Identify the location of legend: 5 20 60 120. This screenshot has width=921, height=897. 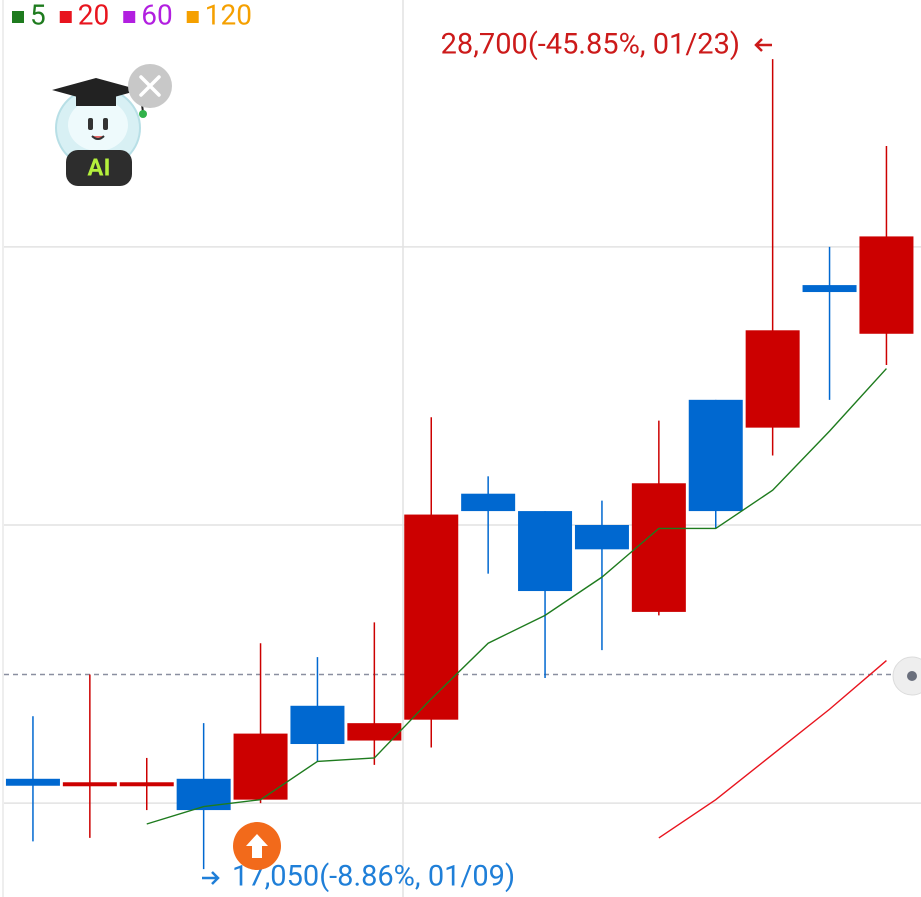
(132, 15).